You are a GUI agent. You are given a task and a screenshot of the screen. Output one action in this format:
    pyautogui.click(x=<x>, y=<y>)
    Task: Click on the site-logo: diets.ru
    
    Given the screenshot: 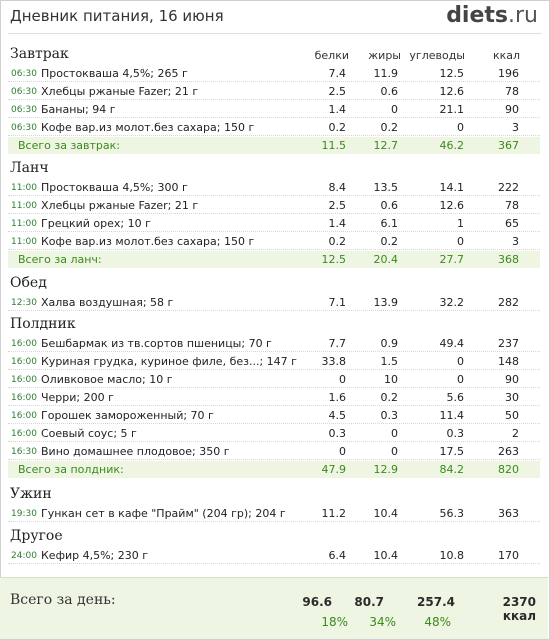 What is the action you would take?
    pyautogui.click(x=492, y=15)
    